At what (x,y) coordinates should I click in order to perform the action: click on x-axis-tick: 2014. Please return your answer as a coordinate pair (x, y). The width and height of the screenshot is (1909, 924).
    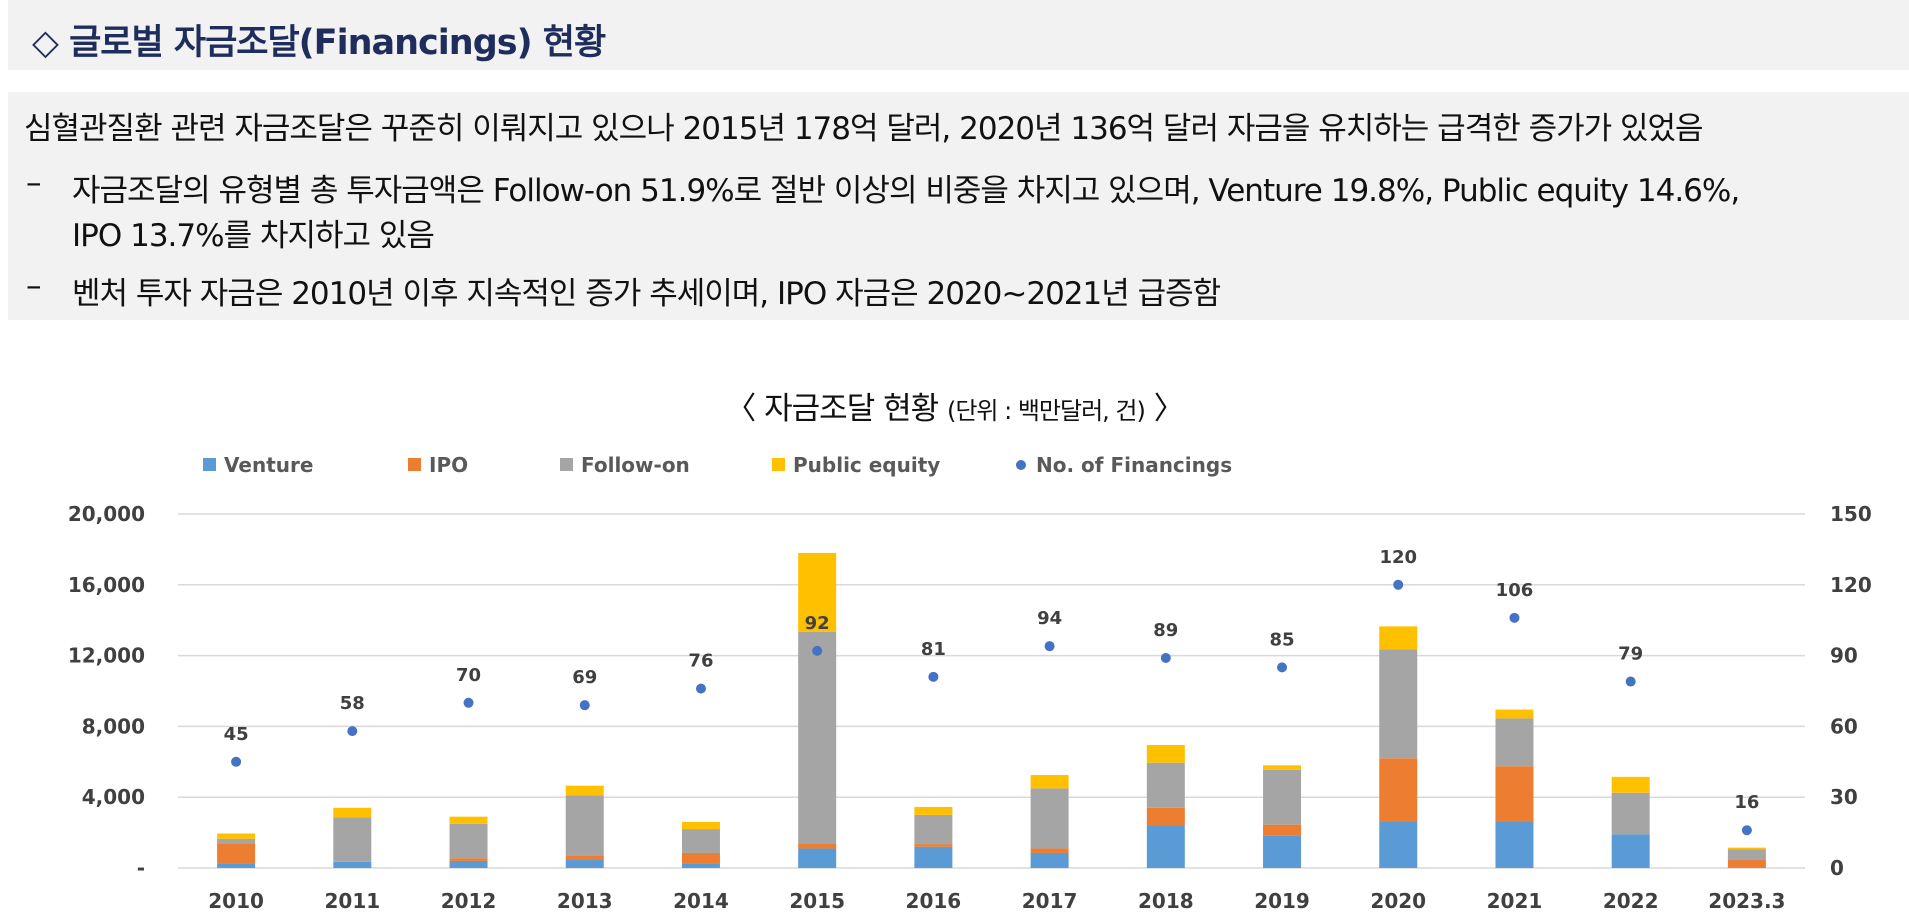
    Looking at the image, I should click on (701, 901).